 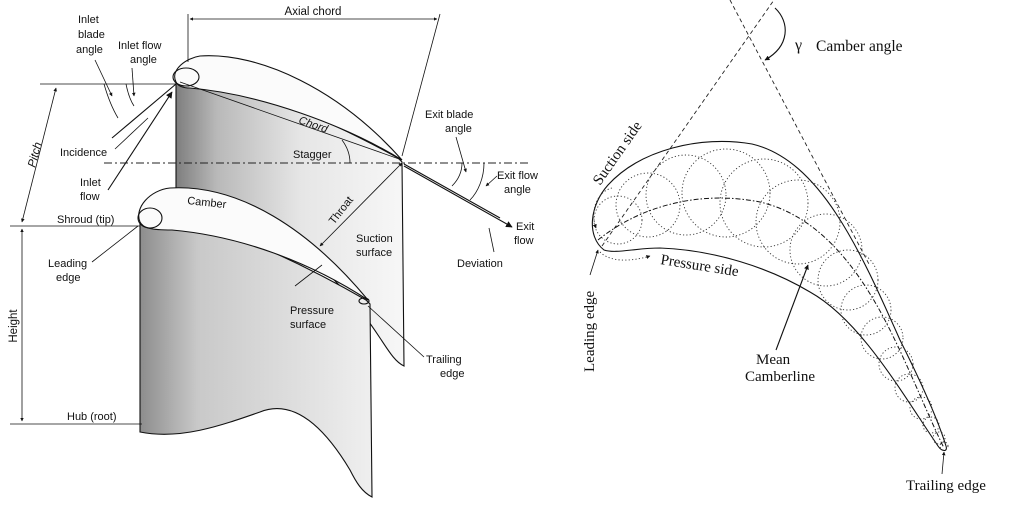 What do you see at coordinates (396, 331) in the screenshot?
I see `trailing-edge-leader` at bounding box center [396, 331].